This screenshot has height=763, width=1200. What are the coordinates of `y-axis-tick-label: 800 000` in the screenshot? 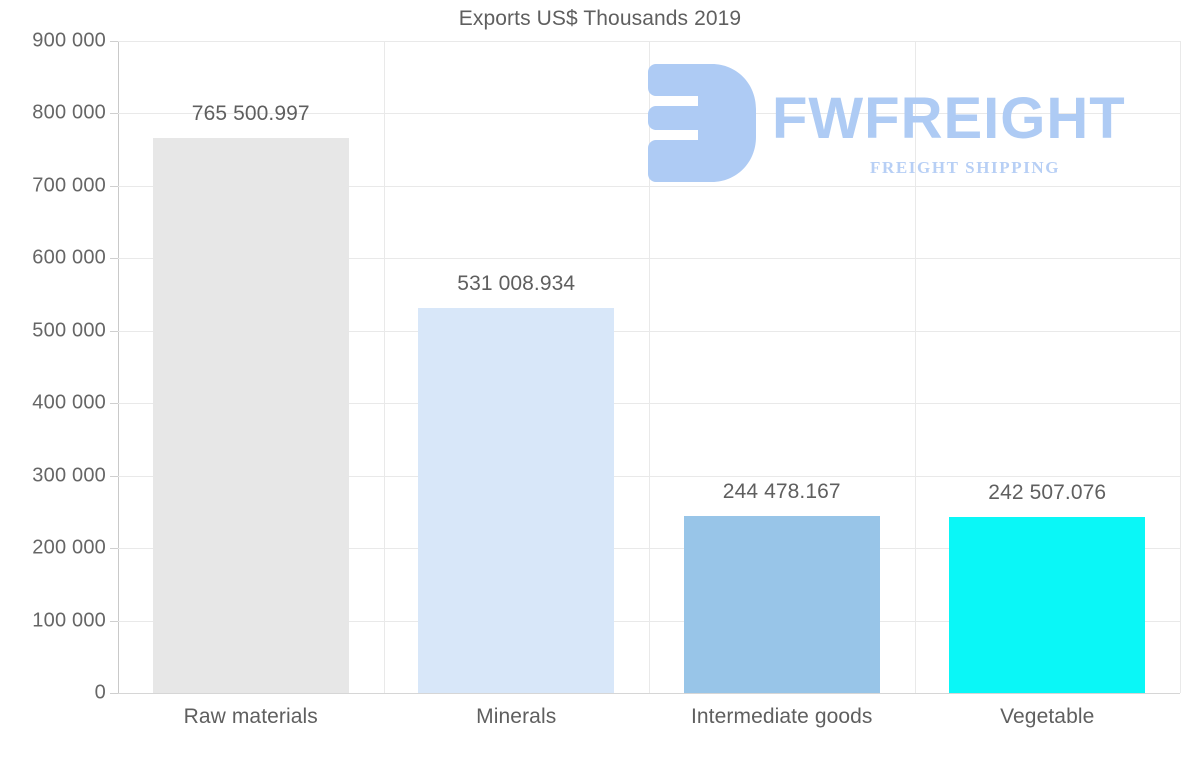 It's located at (69, 112).